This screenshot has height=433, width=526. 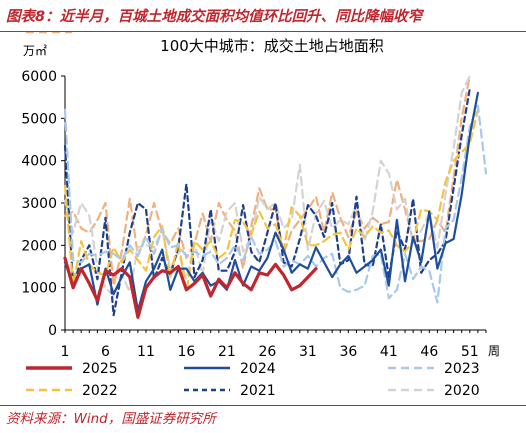 I want to click on x-tick-label: 16, so click(x=187, y=352).